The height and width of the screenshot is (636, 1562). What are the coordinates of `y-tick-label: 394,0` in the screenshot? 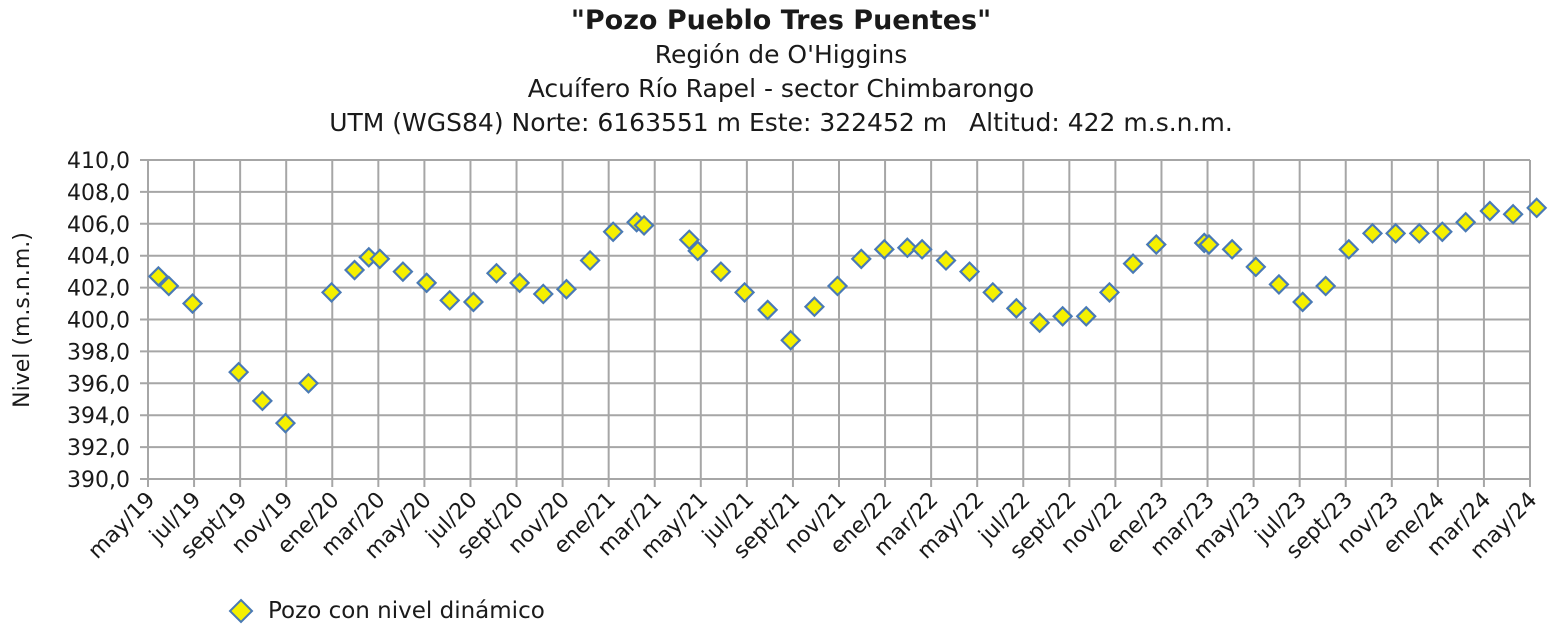 It's located at (98, 416).